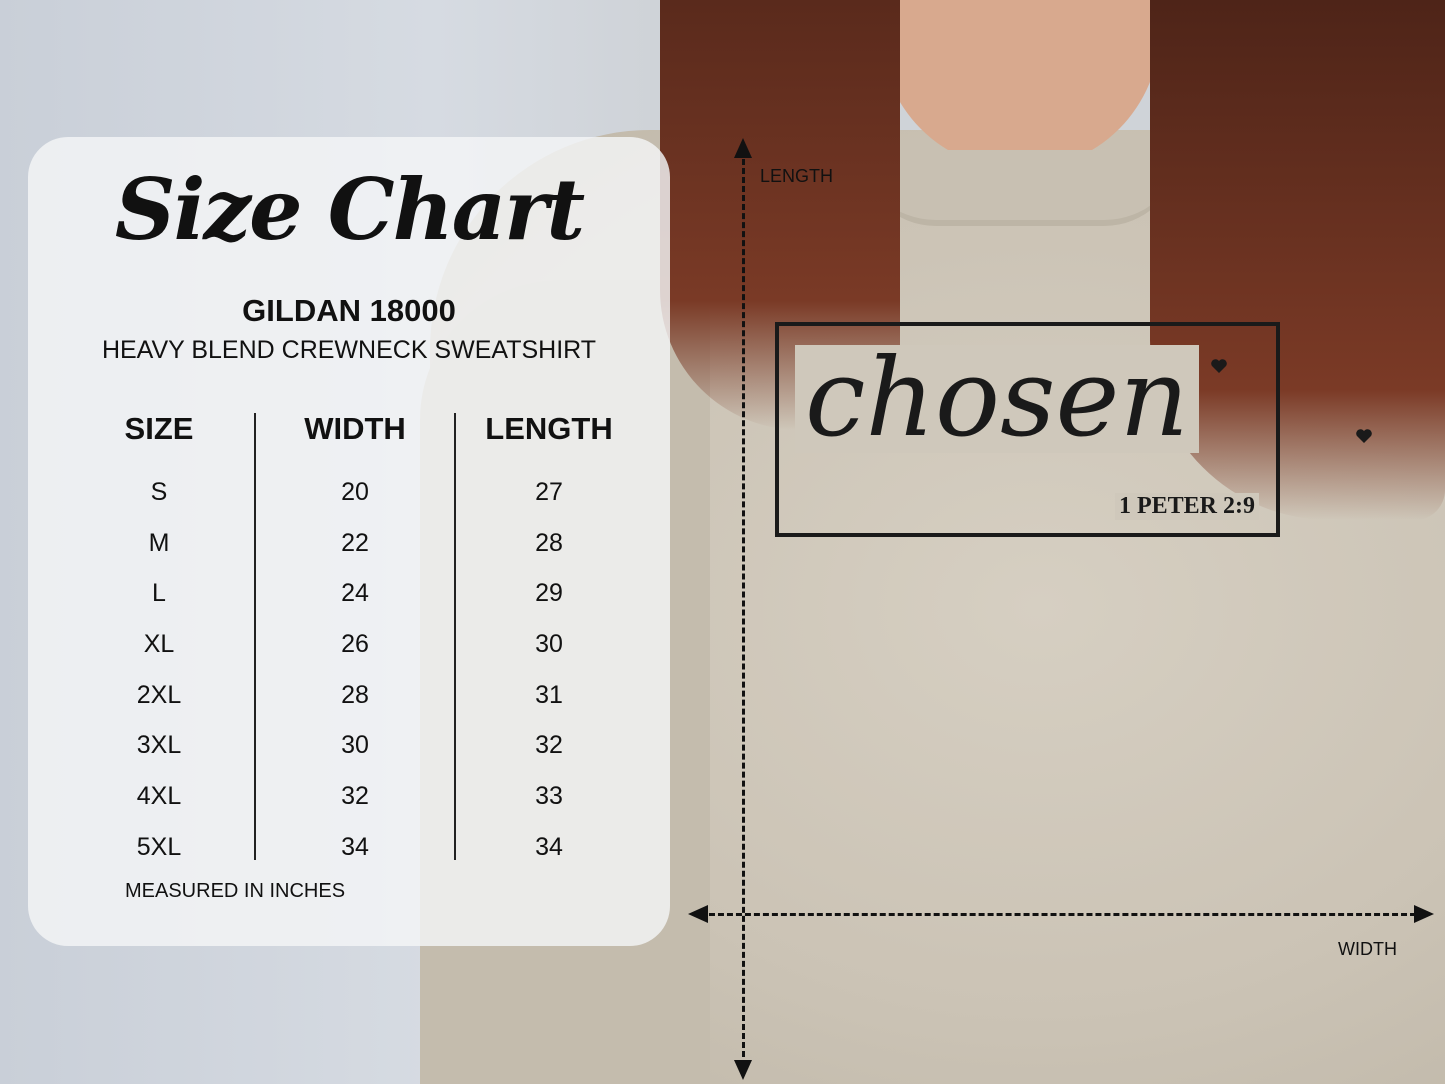 Image resolution: width=1445 pixels, height=1084 pixels. Describe the element at coordinates (159, 542) in the screenshot. I see `size-cell: M` at that location.